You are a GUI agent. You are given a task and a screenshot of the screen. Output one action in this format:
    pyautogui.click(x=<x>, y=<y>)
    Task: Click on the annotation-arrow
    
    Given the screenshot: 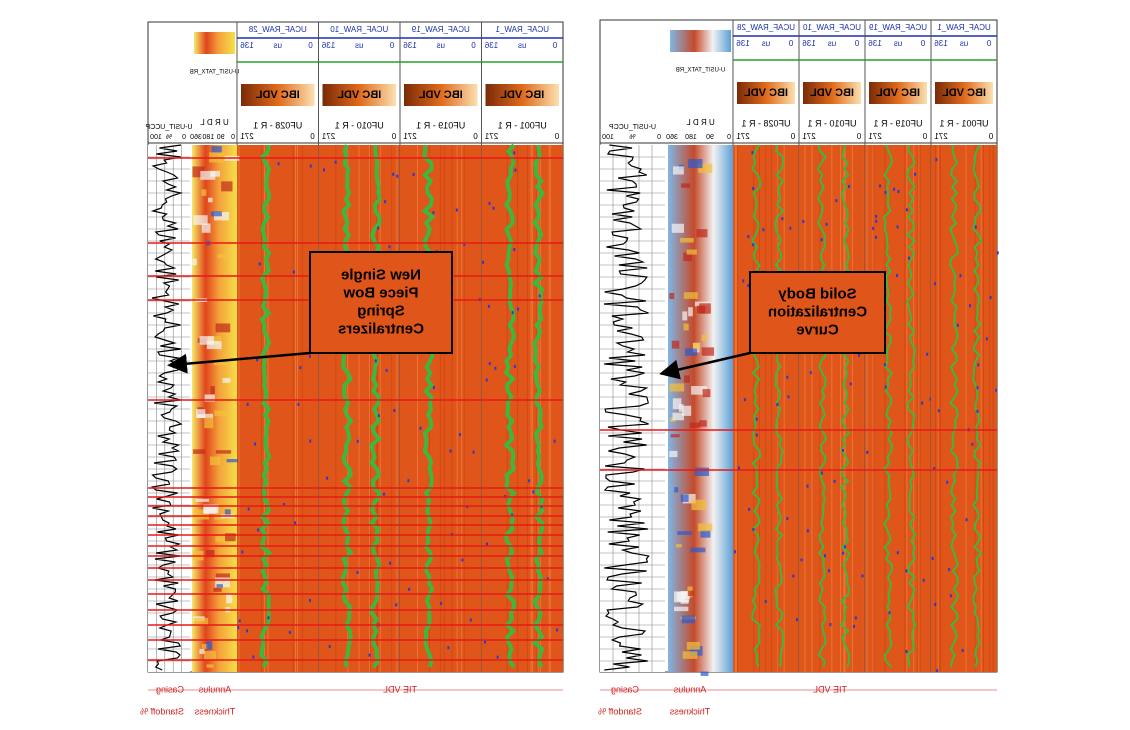 What is the action you would take?
    pyautogui.click(x=705, y=365)
    